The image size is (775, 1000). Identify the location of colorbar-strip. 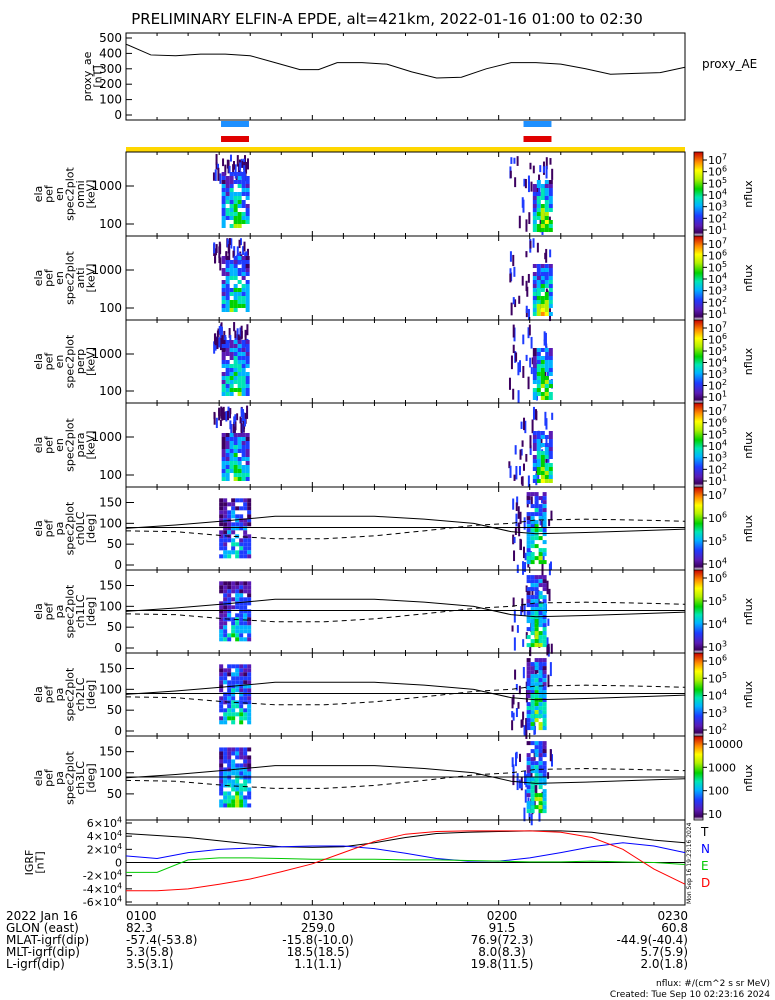
(698, 194).